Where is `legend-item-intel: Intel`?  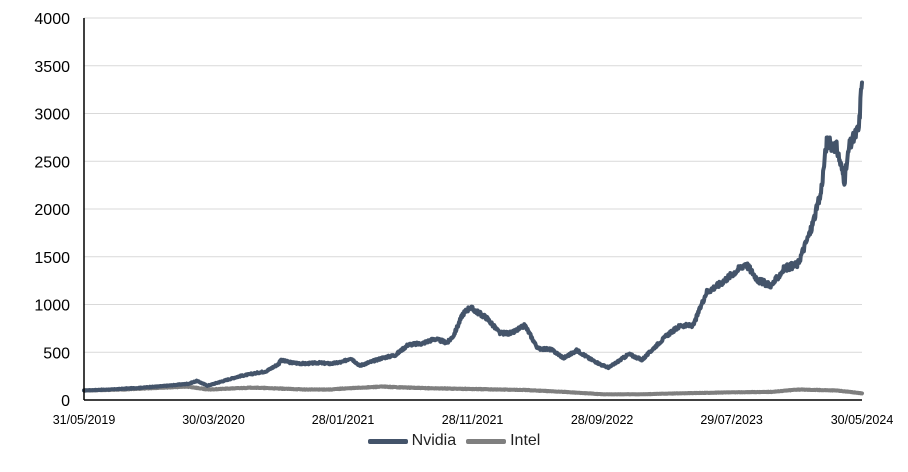
legend-item-intel: Intel is located at coordinates (503, 441).